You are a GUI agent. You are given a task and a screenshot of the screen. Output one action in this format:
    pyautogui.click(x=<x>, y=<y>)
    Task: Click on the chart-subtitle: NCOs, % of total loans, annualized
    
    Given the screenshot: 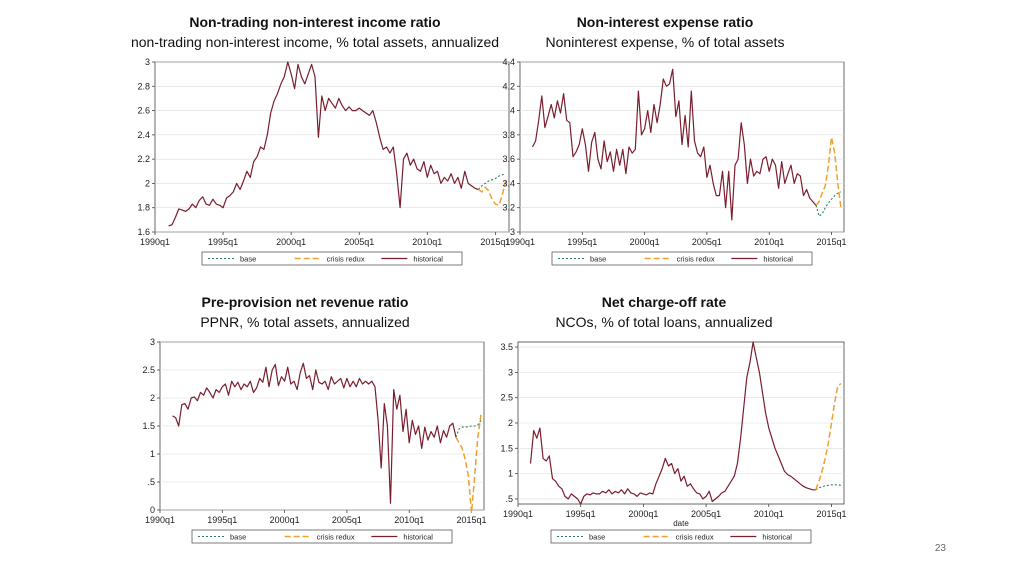 What is the action you would take?
    pyautogui.click(x=664, y=322)
    